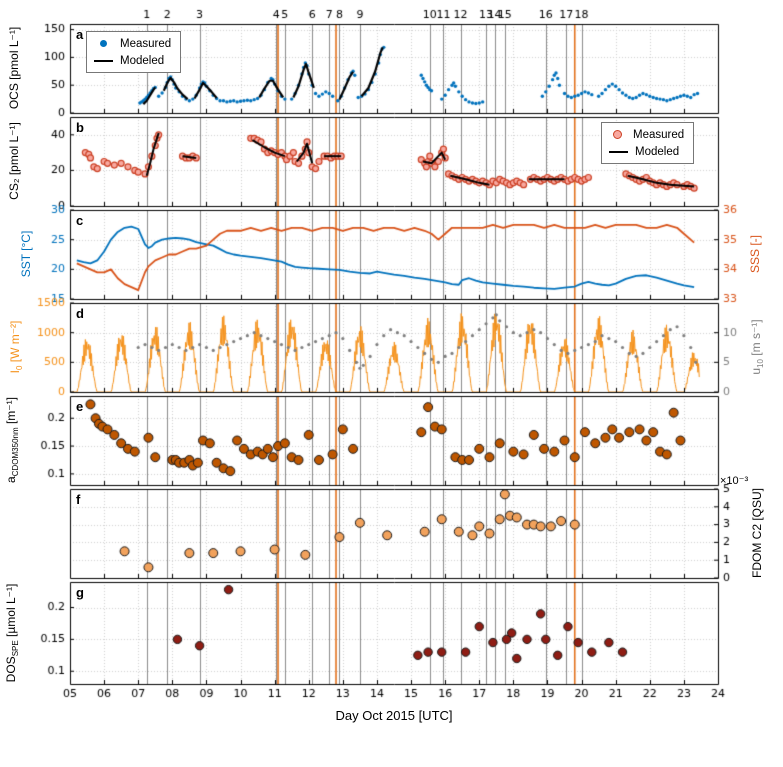  What do you see at coordinates (755, 339) in the screenshot?
I see `wind-label-suffix: [m s⁻¹]` at bounding box center [755, 339].